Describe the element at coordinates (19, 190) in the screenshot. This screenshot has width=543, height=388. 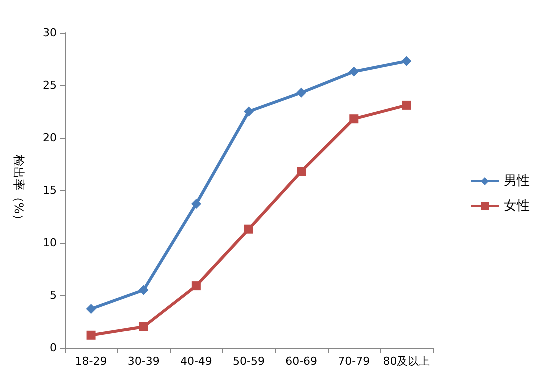
I see `y-axis-title: 检出率（%）` at that location.